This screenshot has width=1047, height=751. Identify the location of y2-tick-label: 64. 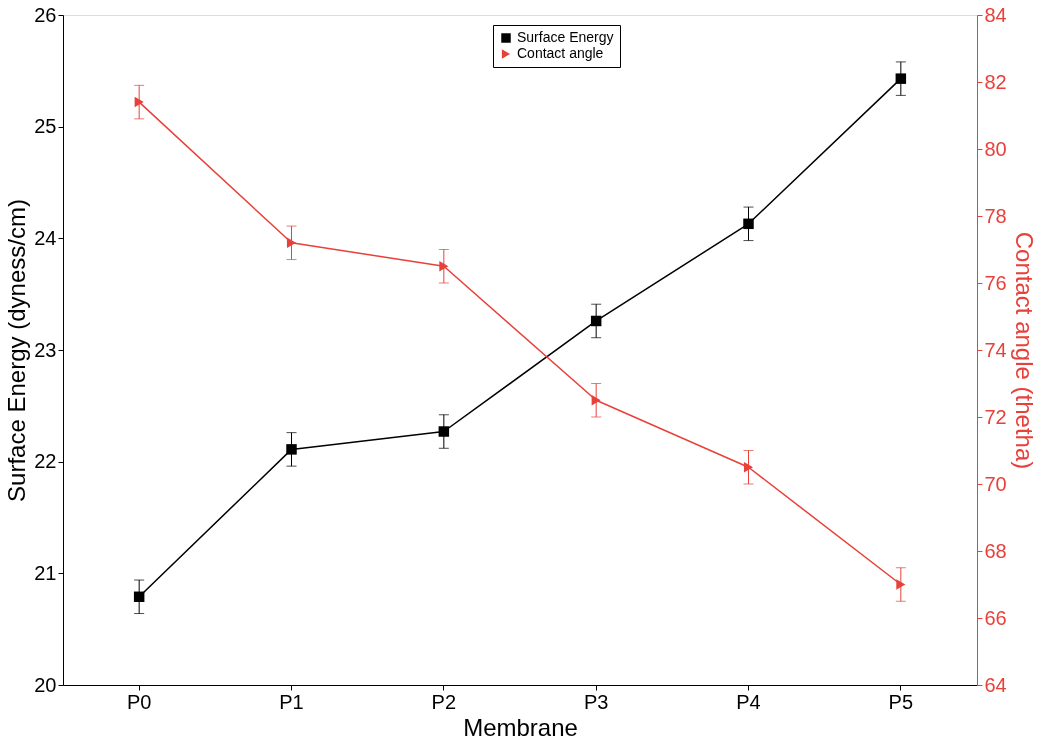
(995, 684).